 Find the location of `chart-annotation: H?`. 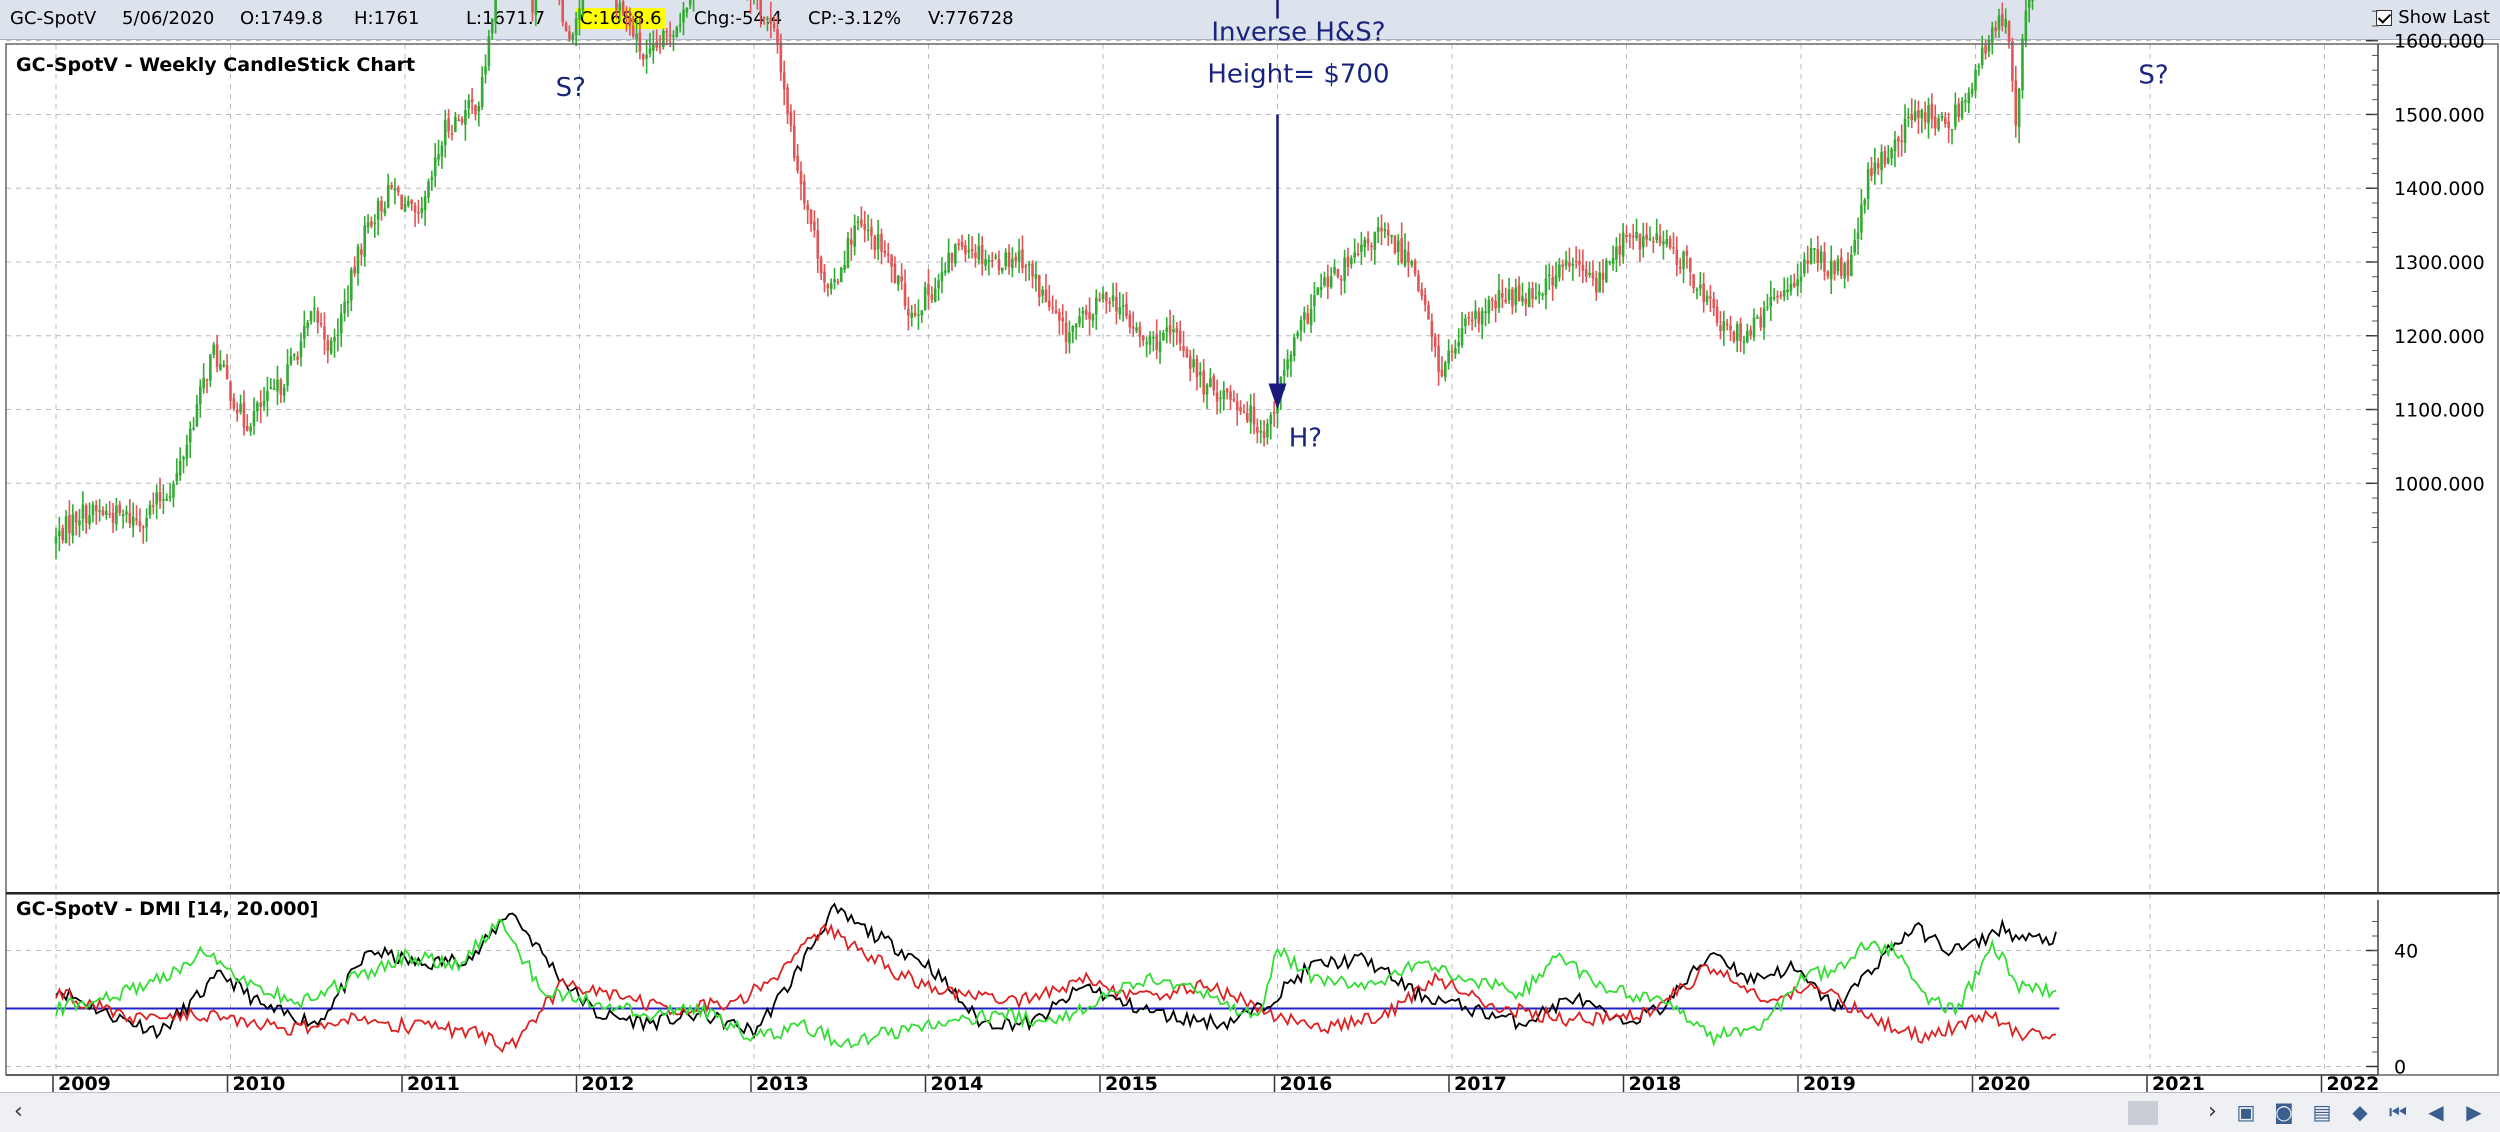

chart-annotation: H? is located at coordinates (1305, 438).